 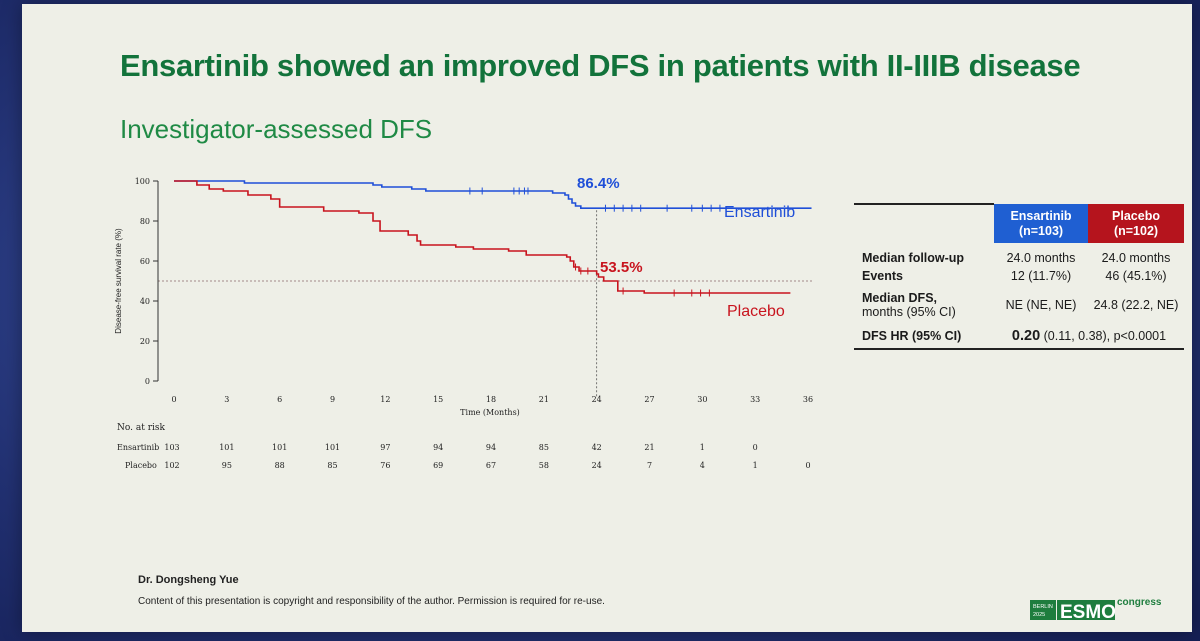 I want to click on esmo-logo-badge, so click(x=1043, y=610).